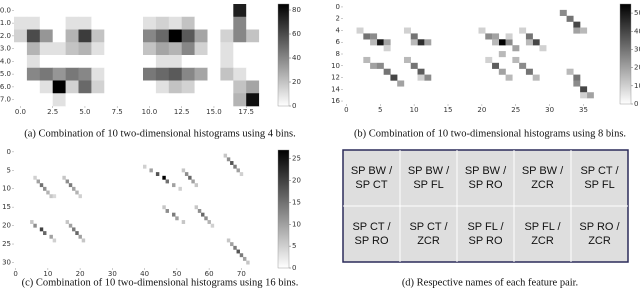 The height and width of the screenshot is (290, 640). Describe the element at coordinates (9, 170) in the screenshot. I see `y-tick-label: 5` at that location.